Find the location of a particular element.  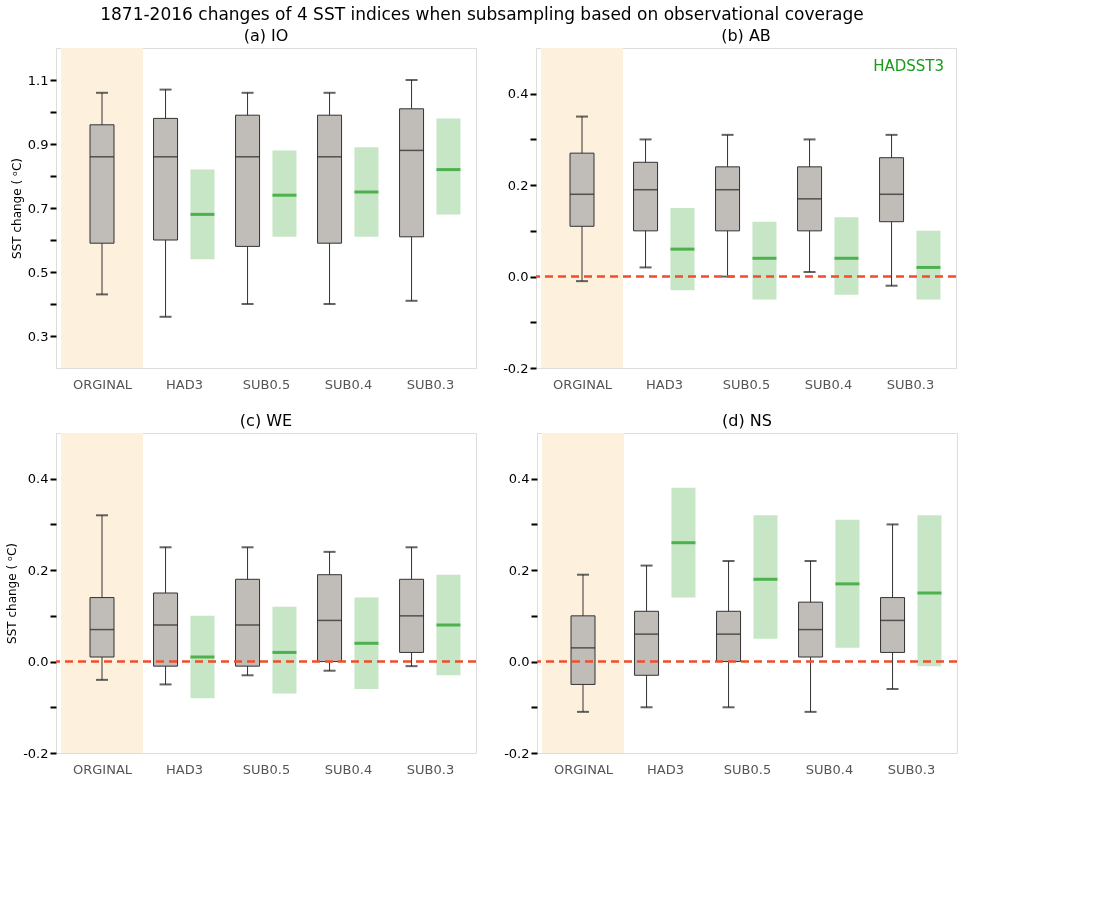

y-tick-label: 0.9 is located at coordinates (38, 144).